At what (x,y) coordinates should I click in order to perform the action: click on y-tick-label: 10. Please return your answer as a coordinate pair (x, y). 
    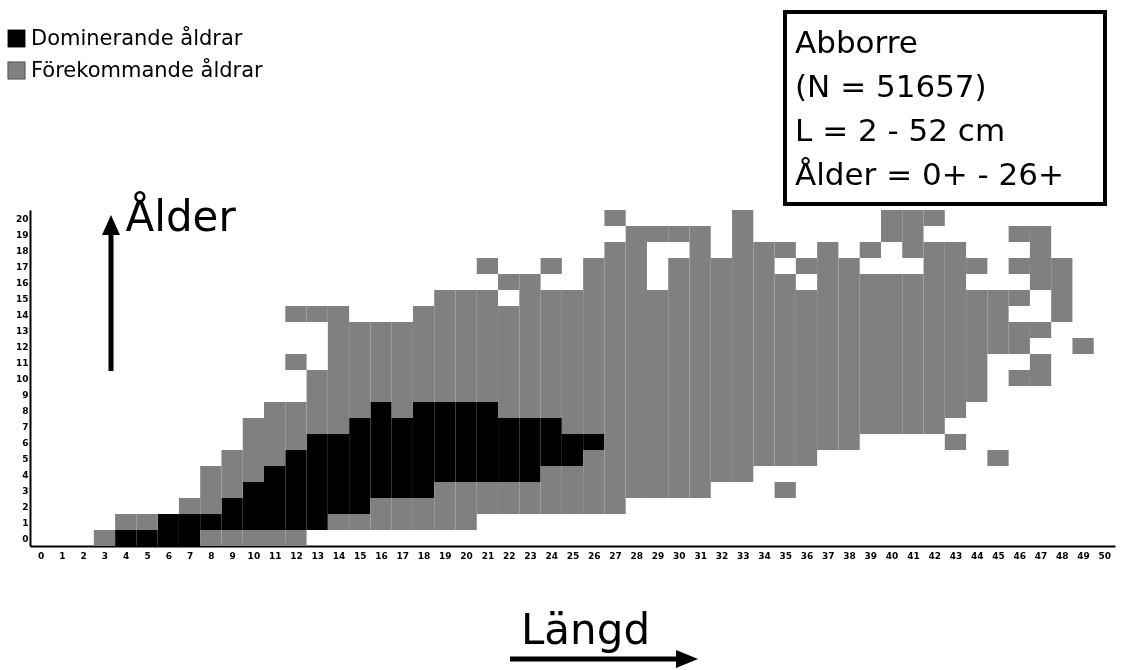
    Looking at the image, I should click on (22, 378).